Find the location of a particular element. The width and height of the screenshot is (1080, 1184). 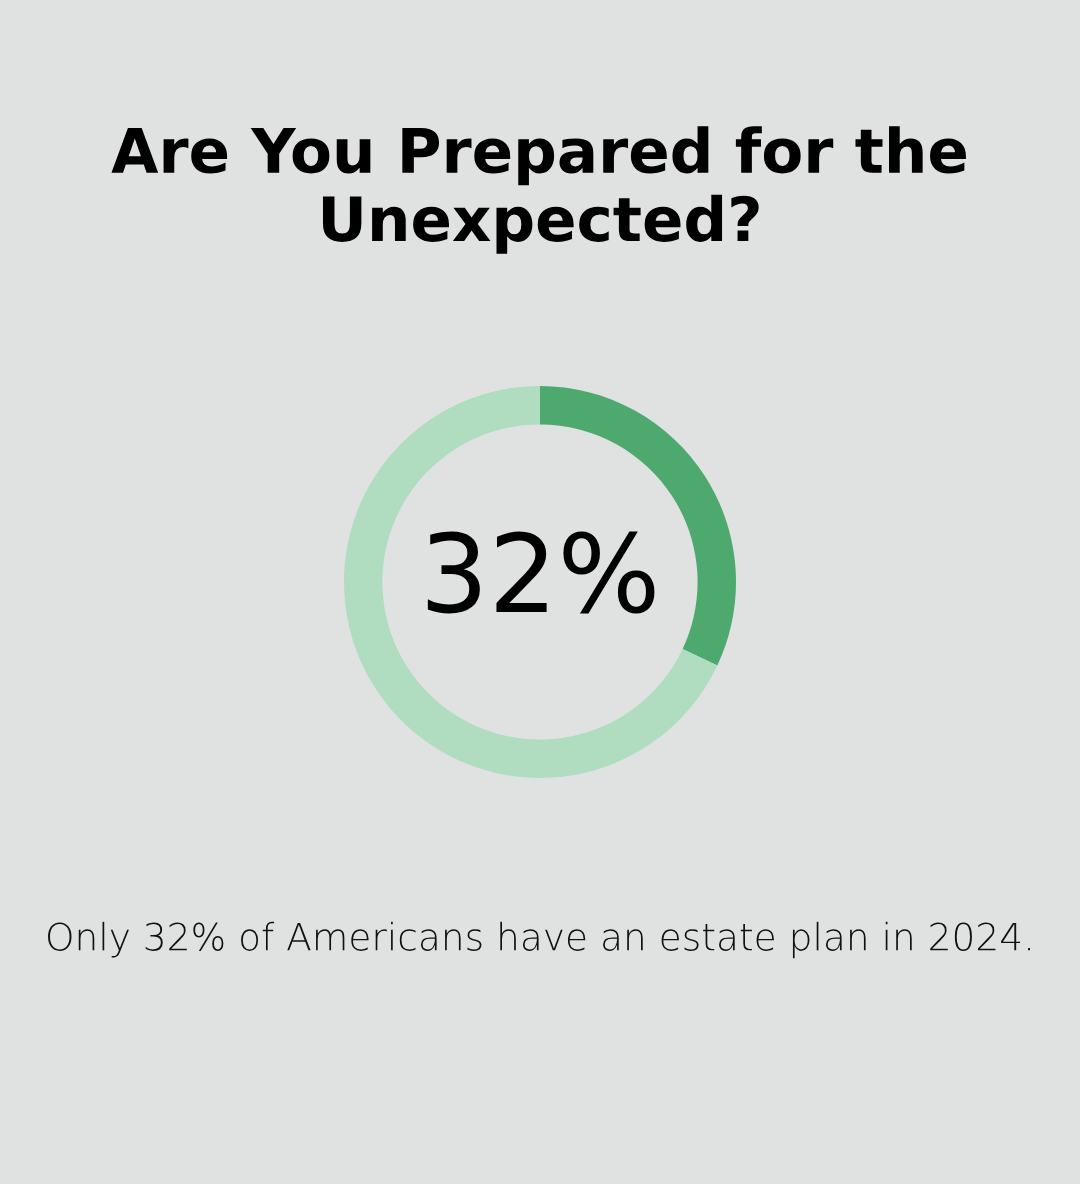

chart-title: Are You Prepared for the Unexpected? is located at coordinates (538, 190).